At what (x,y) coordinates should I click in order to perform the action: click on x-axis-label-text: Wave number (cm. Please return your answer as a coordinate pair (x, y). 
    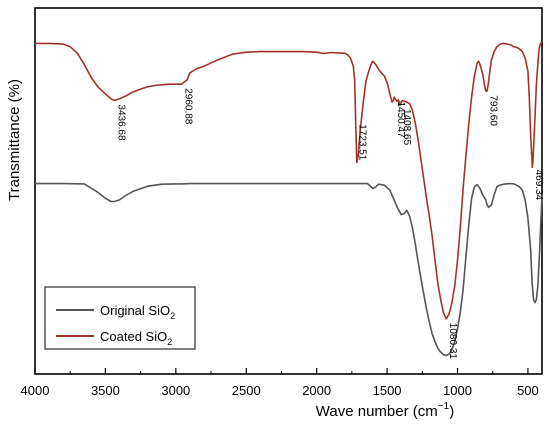
    Looking at the image, I should click on (377, 411).